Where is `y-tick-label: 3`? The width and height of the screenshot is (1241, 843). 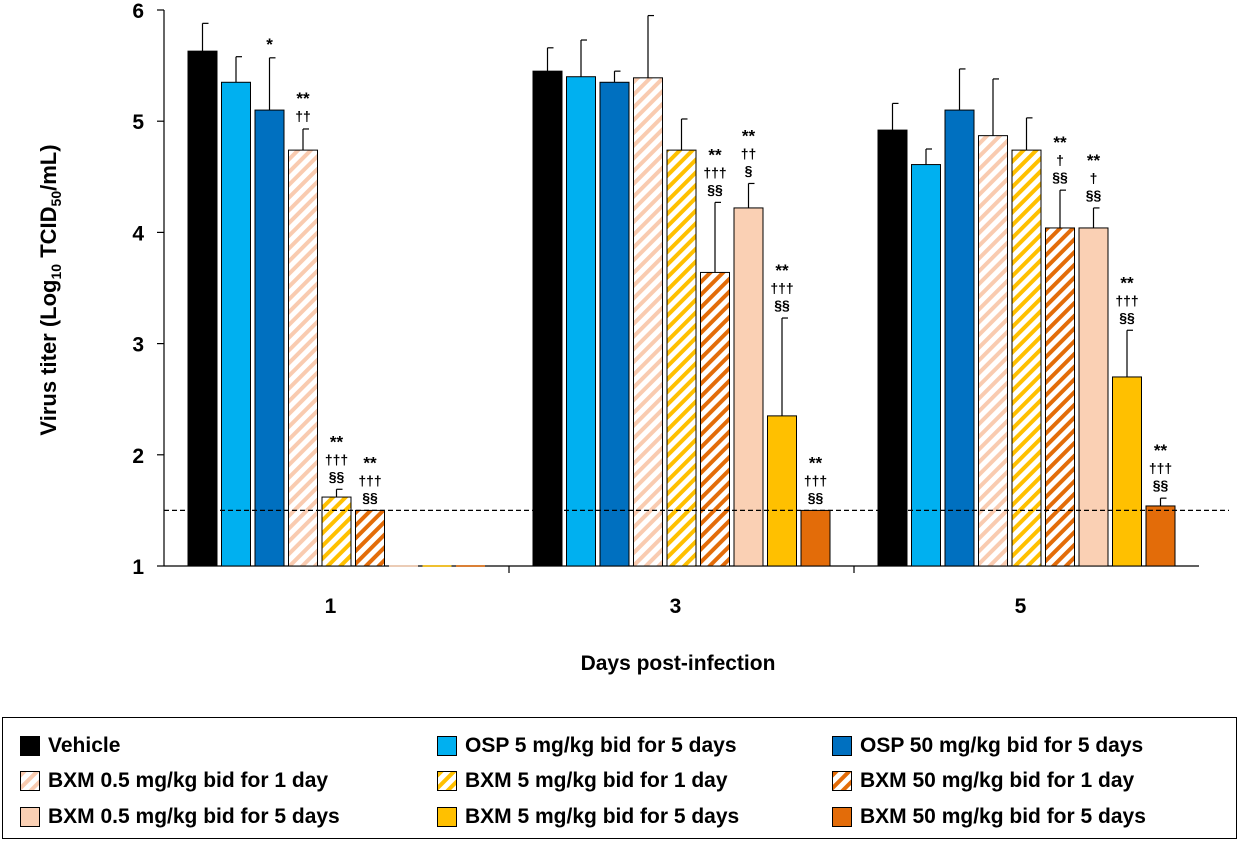 y-tick-label: 3 is located at coordinates (138, 345).